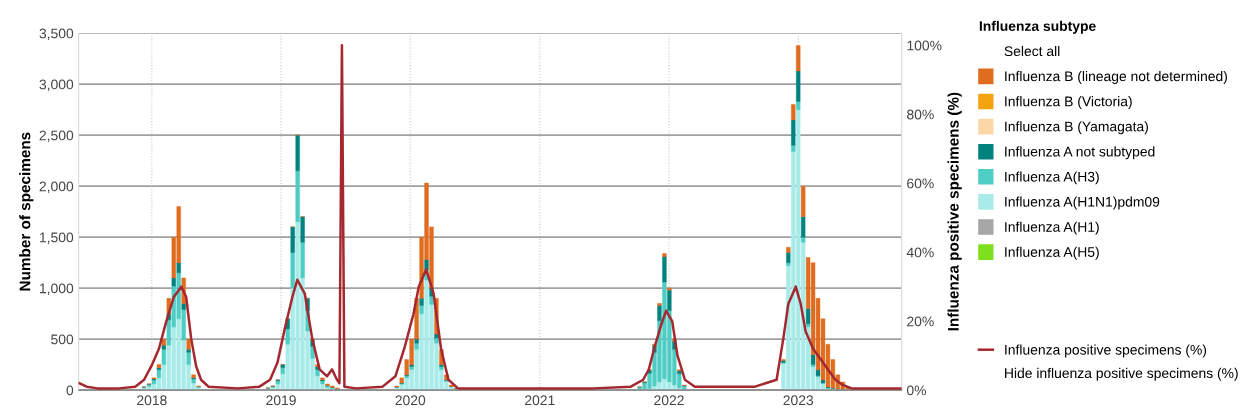 The image size is (1247, 415). What do you see at coordinates (954, 211) in the screenshot?
I see `y2-axis-title: Influenza positive specimens (%)` at bounding box center [954, 211].